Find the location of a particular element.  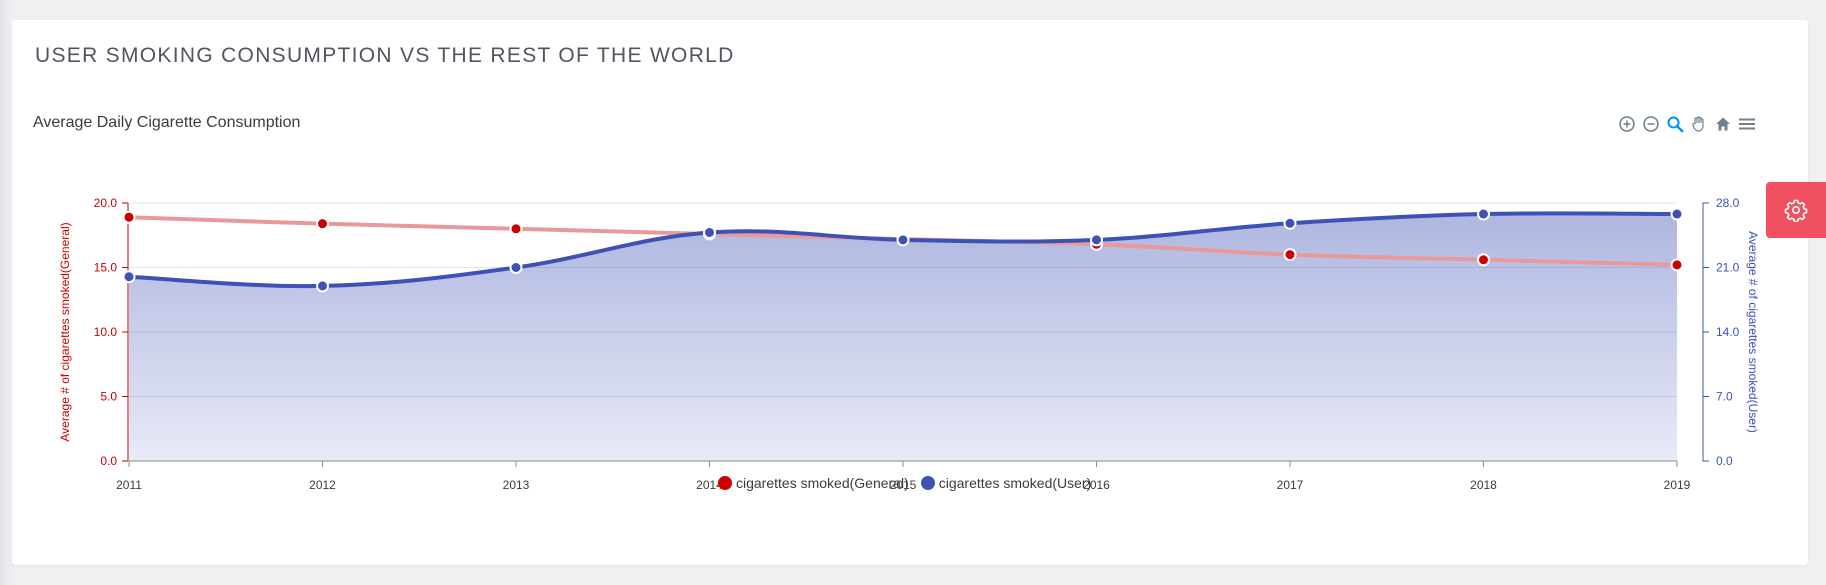

x-tick-label: 2019 is located at coordinates (1677, 485).